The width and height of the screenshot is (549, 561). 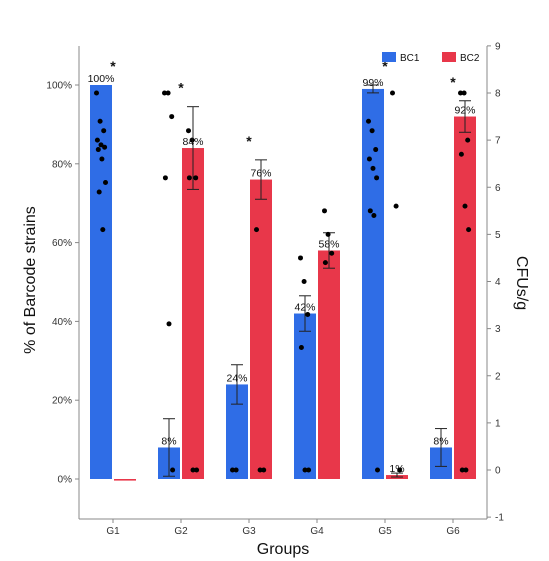 What do you see at coordinates (372, 83) in the screenshot?
I see `bar-value-label: 99%` at bounding box center [372, 83].